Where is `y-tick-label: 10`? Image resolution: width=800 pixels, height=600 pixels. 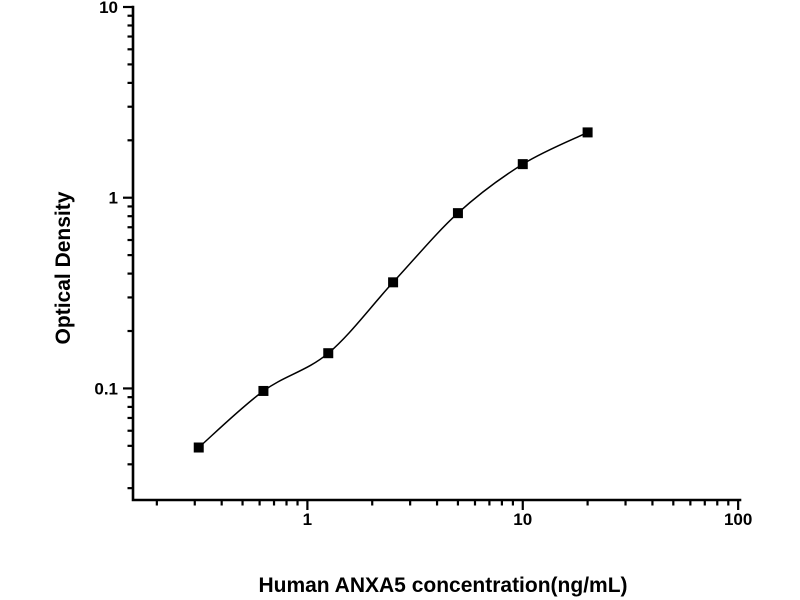 y-tick-label: 10 is located at coordinates (108, 8).